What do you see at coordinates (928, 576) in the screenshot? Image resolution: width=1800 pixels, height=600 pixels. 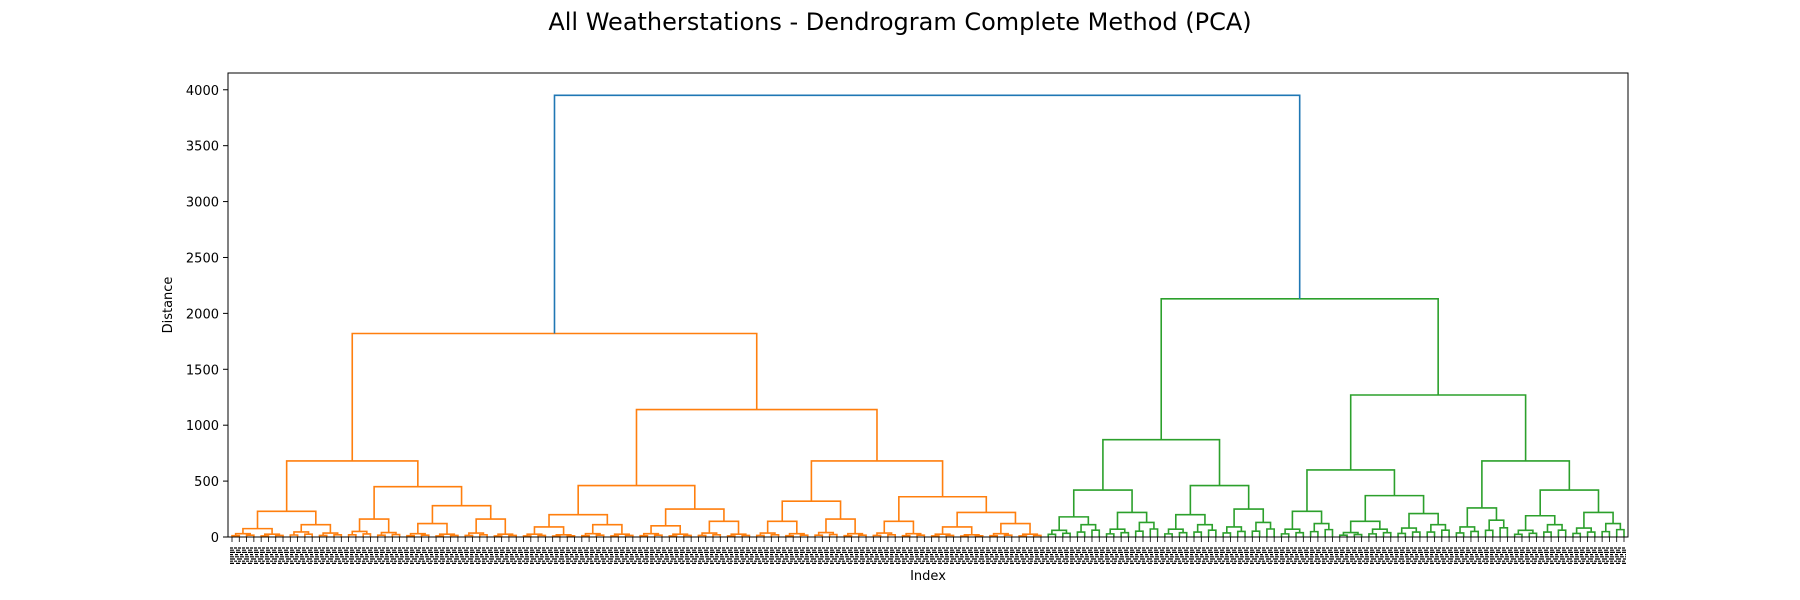 I see `x-axis-label: Index` at bounding box center [928, 576].